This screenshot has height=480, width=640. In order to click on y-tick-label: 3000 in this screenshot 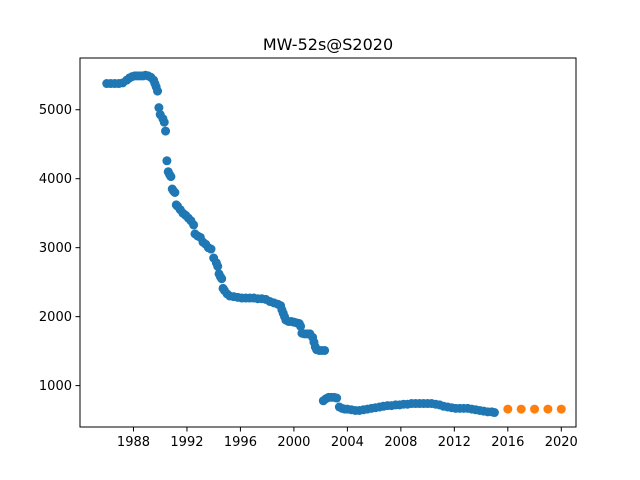, I will do `click(55, 248)`.